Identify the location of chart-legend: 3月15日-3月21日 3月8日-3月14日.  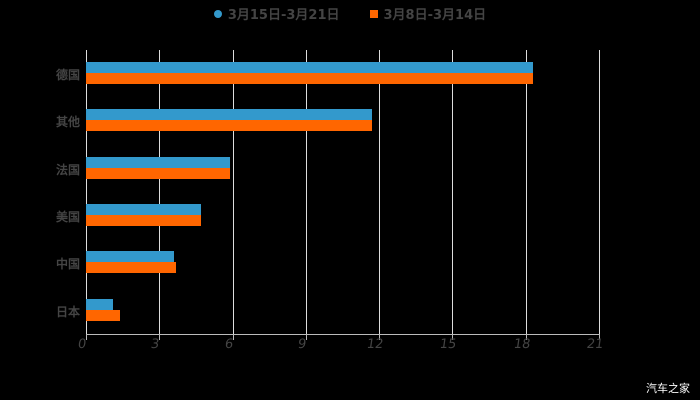
(350, 13).